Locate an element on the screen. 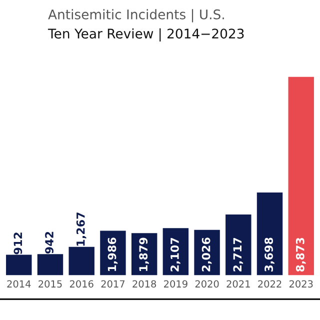 The height and width of the screenshot is (320, 320). chart-title: Antisemitic Incidents | U.S. is located at coordinates (136, 15).